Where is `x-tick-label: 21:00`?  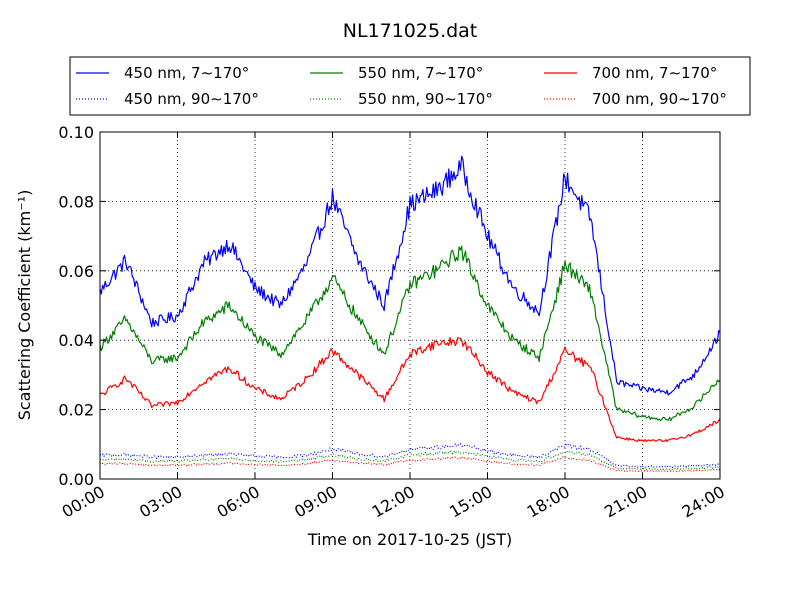 x-tick-label: 21:00 is located at coordinates (625, 502).